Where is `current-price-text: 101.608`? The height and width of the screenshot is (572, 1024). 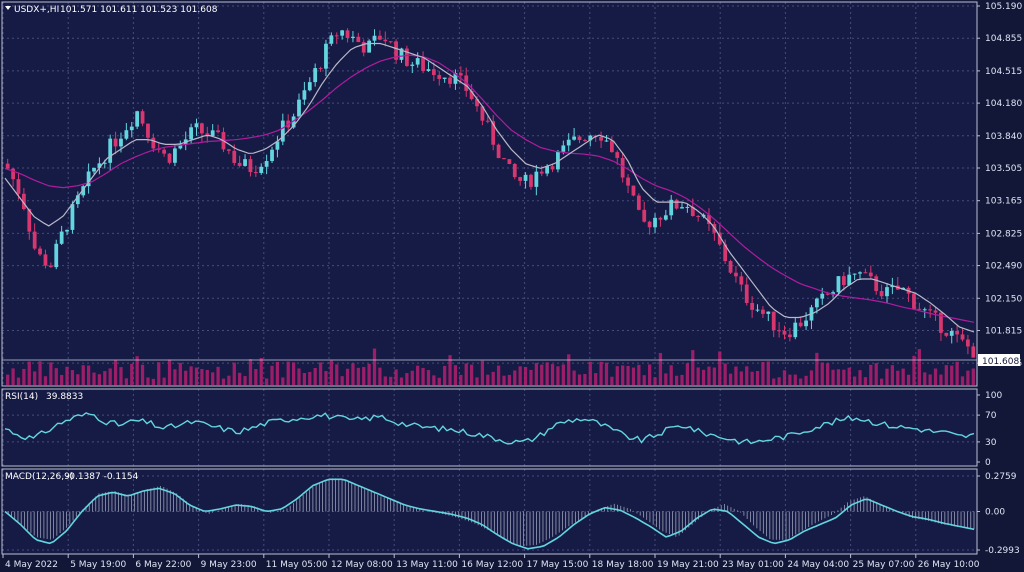 current-price-text: 101.608 is located at coordinates (1000, 362).